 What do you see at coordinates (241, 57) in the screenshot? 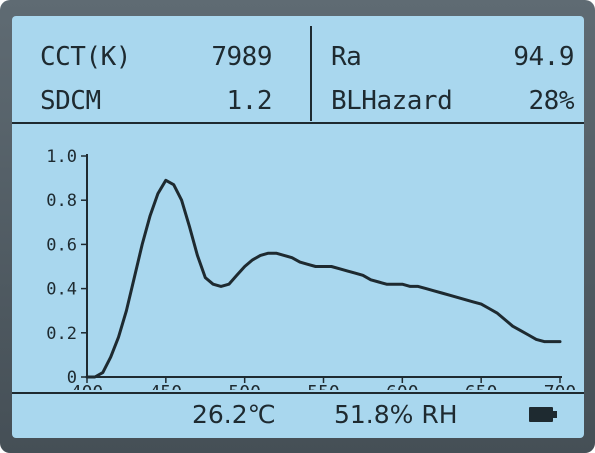
I see `cct-value: 7989` at bounding box center [241, 57].